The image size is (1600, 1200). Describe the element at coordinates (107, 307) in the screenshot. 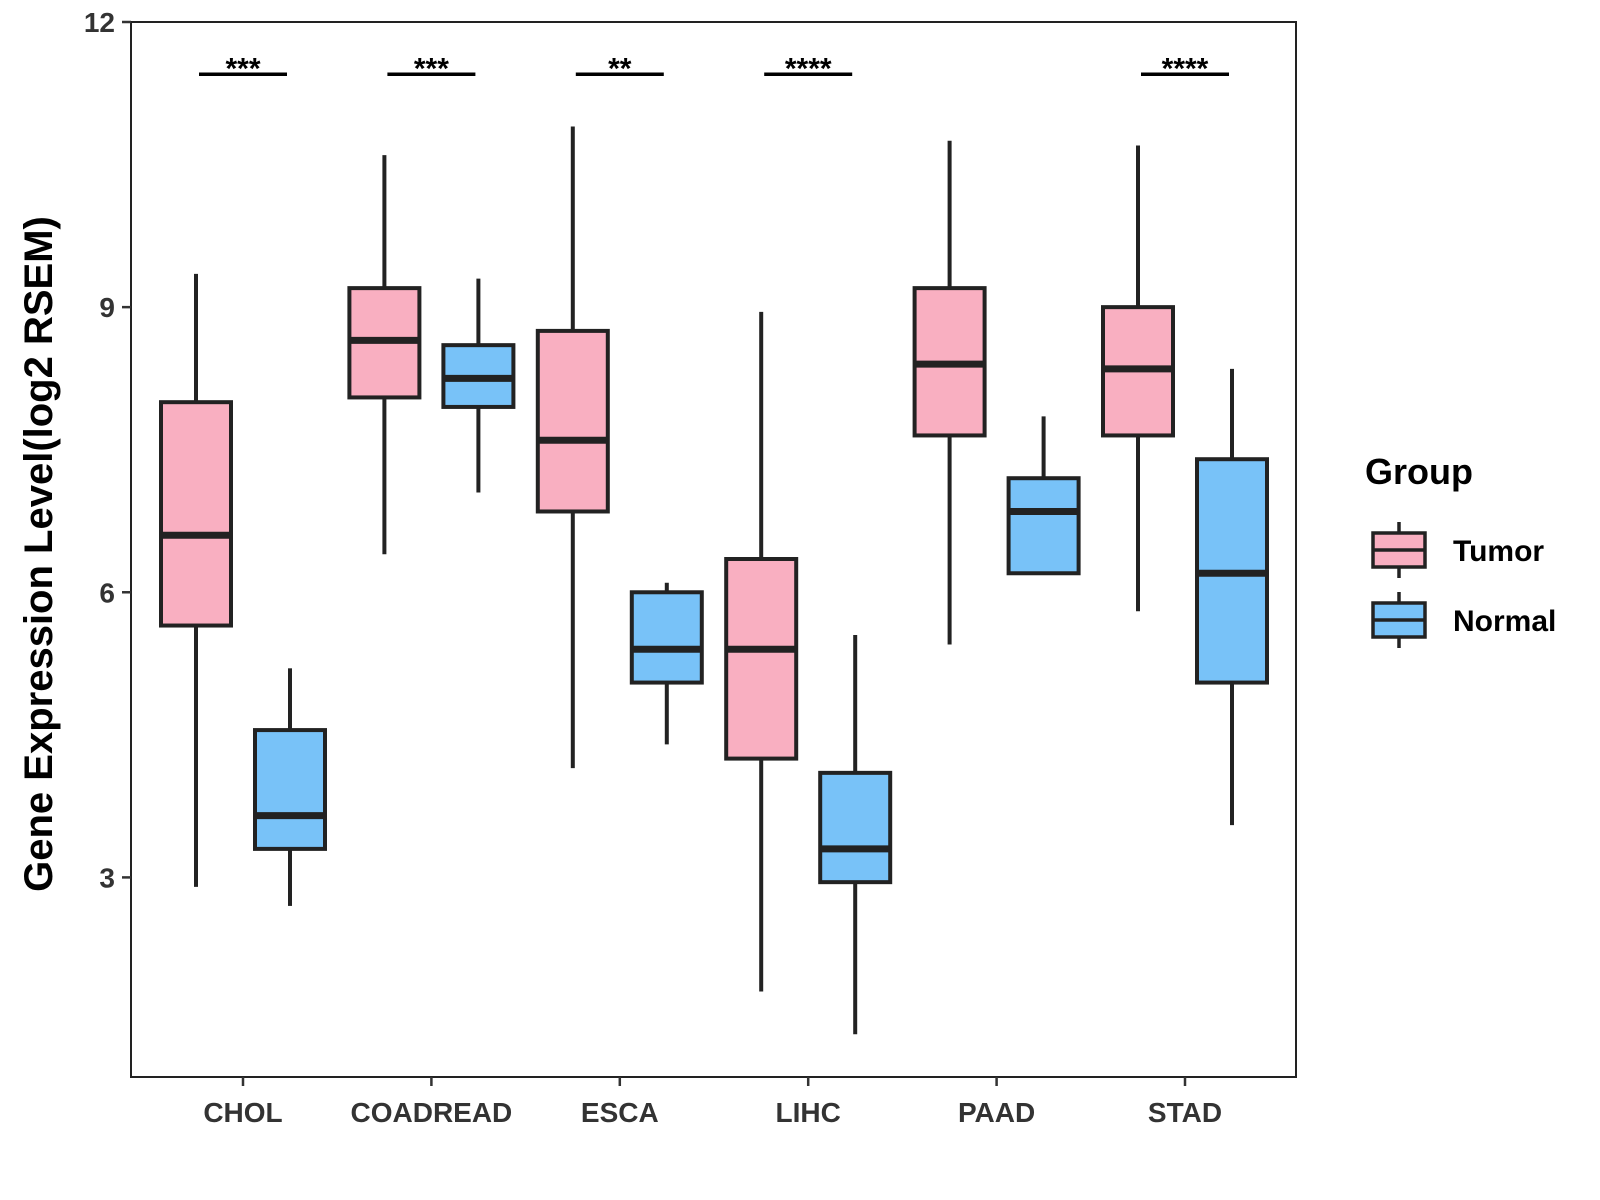

I see `y-tick-label: 9` at that location.